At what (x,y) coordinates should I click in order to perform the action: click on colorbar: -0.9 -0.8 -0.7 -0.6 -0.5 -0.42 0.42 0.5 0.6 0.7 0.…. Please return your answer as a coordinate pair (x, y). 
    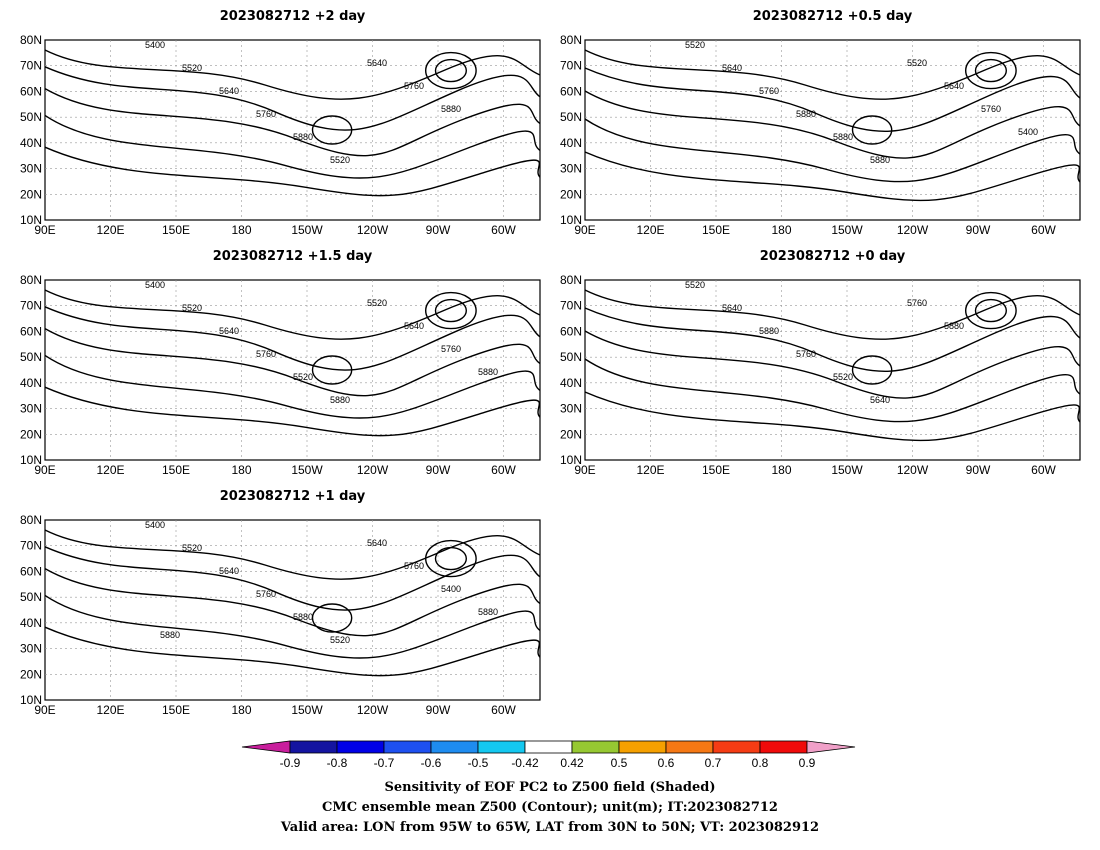
    Looking at the image, I should click on (548, 755).